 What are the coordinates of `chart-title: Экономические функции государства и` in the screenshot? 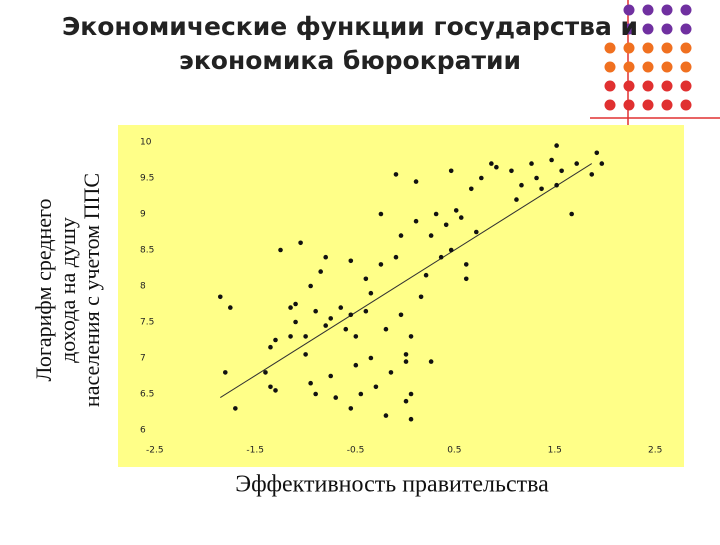 It's located at (350, 26).